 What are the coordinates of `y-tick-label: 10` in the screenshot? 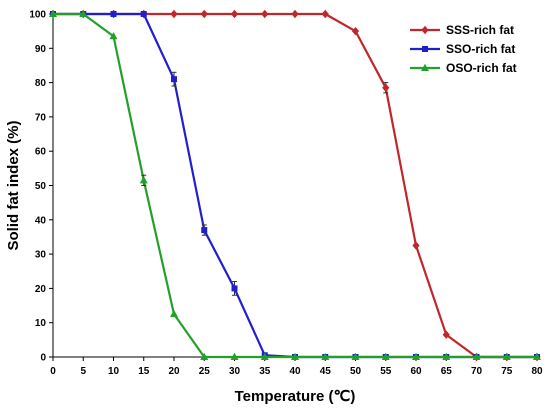 It's located at (41, 323).